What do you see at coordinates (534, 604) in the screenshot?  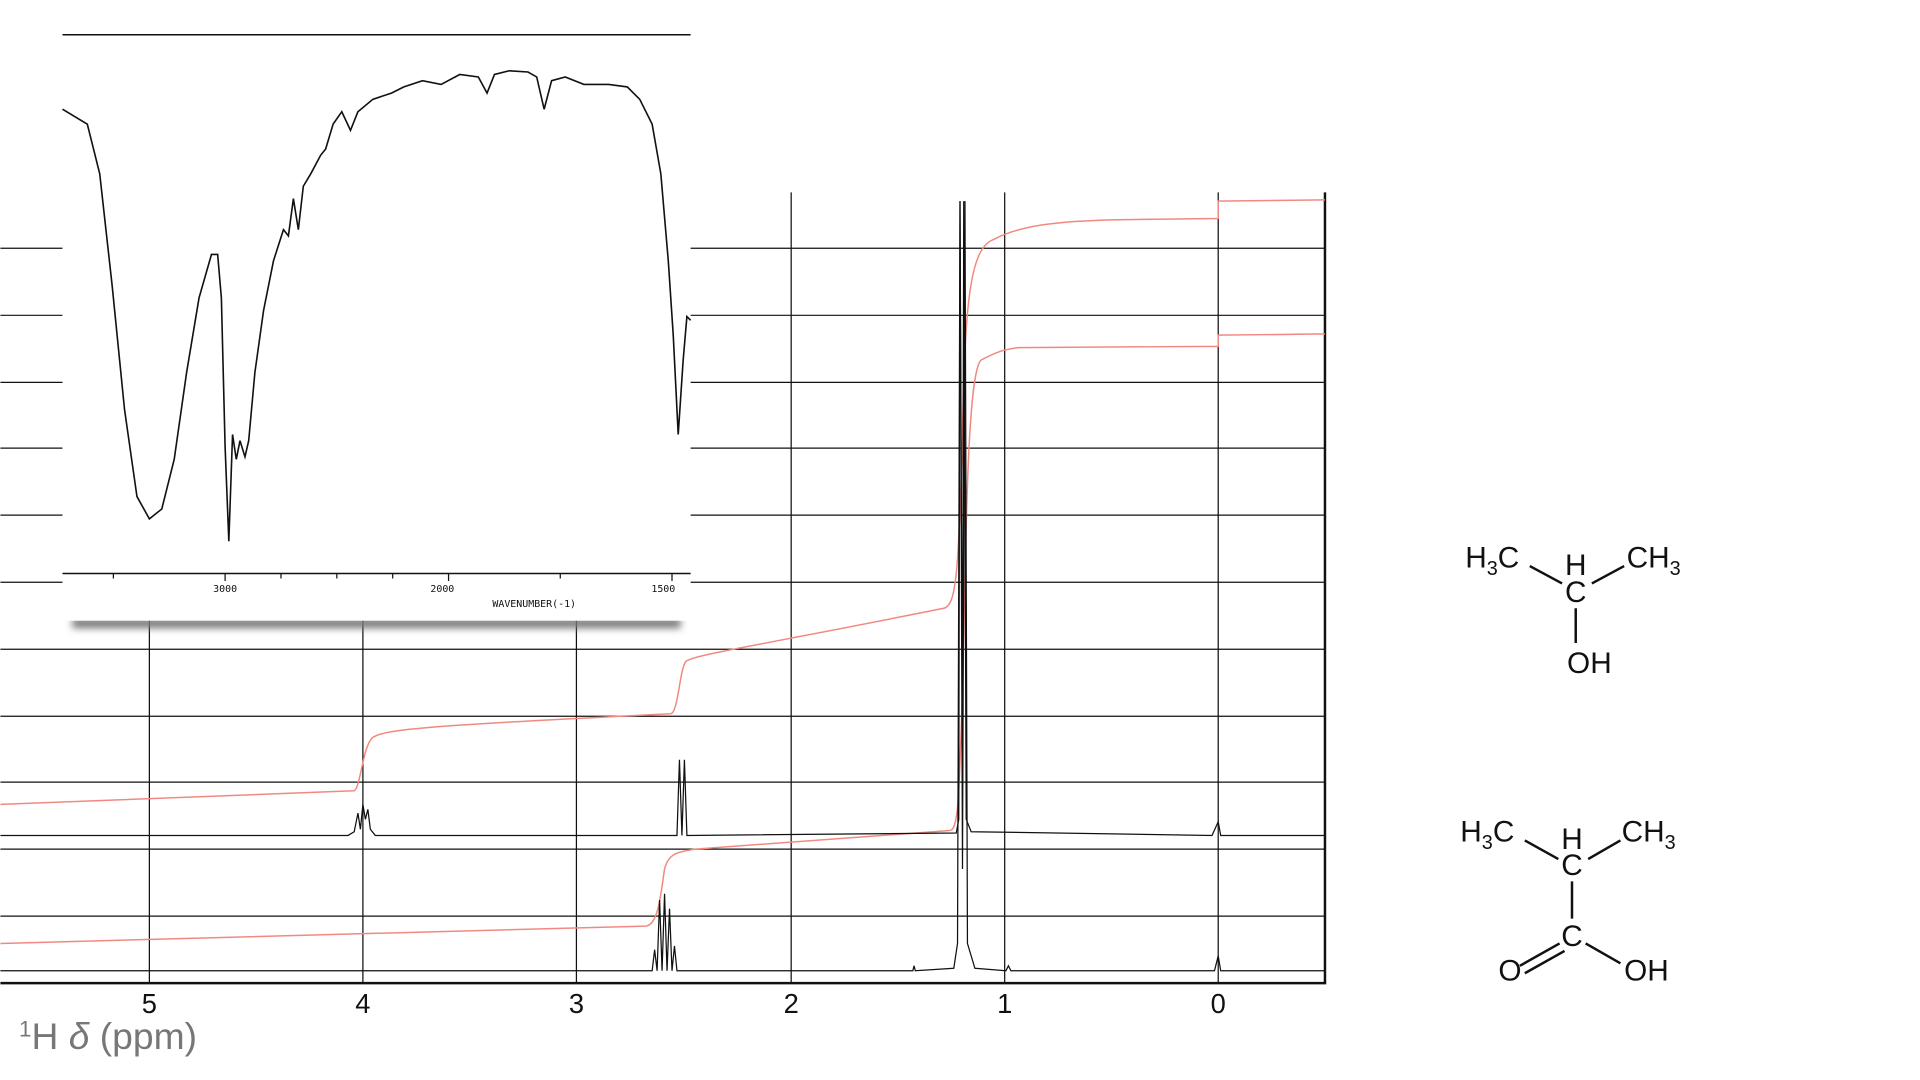 I see `ir-axis-label: WAVENUMBER(-1)` at bounding box center [534, 604].